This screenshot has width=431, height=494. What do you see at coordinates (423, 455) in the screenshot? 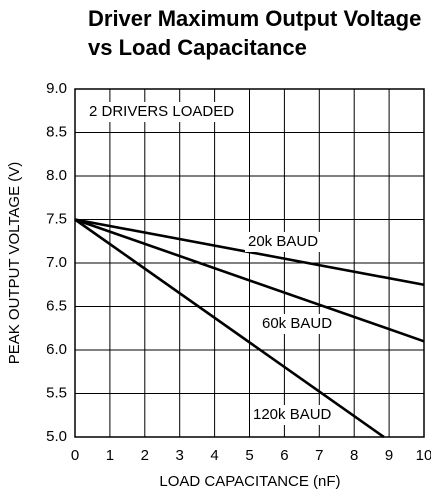
I see `x-tick-label: 10` at bounding box center [423, 455].